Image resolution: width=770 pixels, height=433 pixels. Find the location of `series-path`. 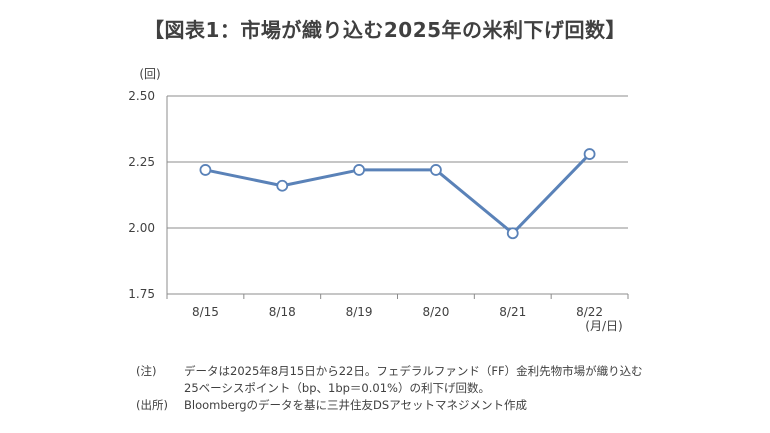

series-path is located at coordinates (398, 194).